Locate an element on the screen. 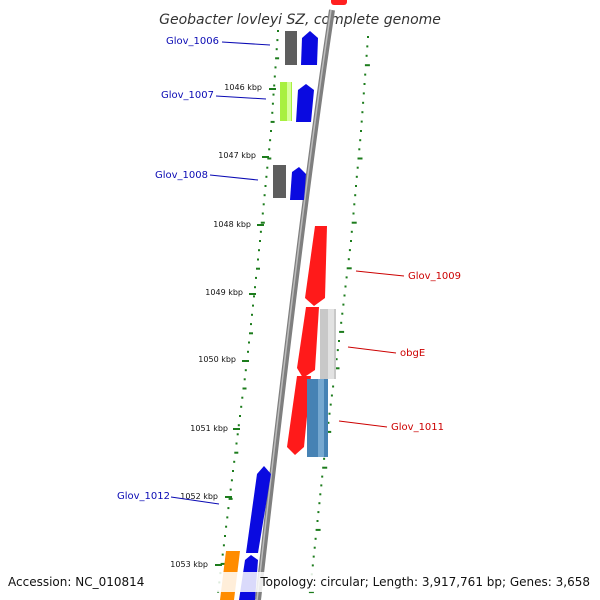 This screenshot has width=600, height=600. map-title: Geobacter lovleyi SZ, complete genome is located at coordinates (300, 20).